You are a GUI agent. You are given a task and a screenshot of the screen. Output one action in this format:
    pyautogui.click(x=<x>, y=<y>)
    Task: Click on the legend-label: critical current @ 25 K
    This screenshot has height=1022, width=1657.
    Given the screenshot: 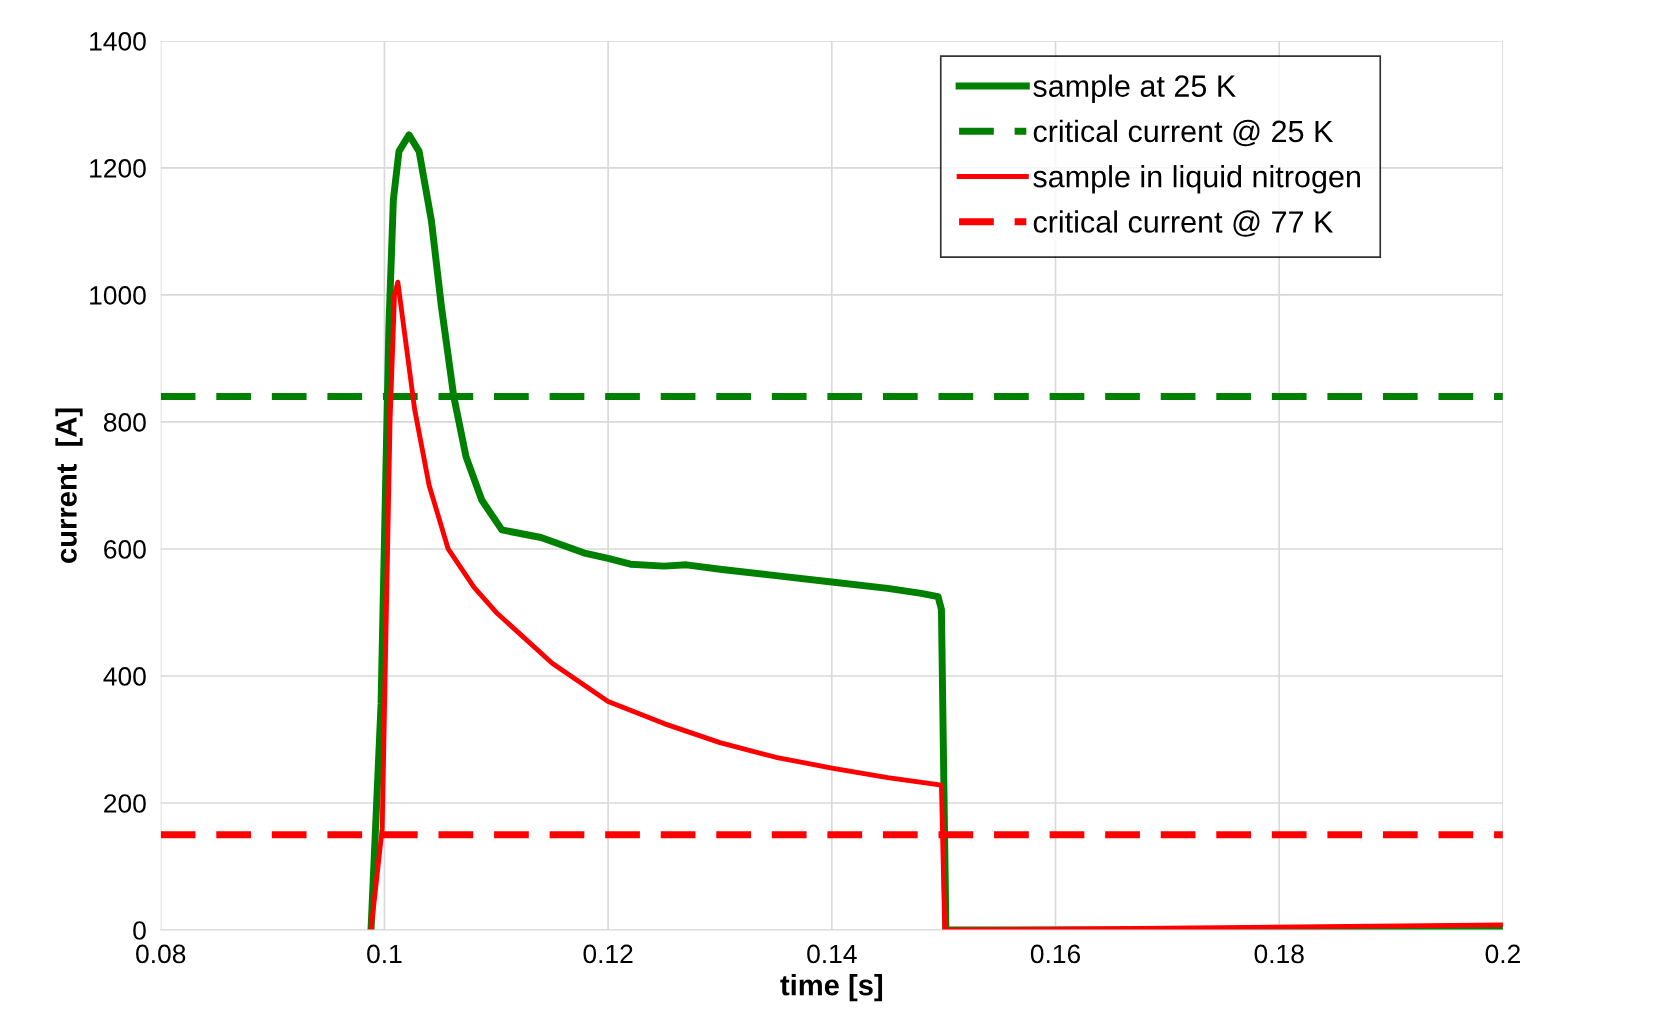 What is the action you would take?
    pyautogui.click(x=1183, y=133)
    